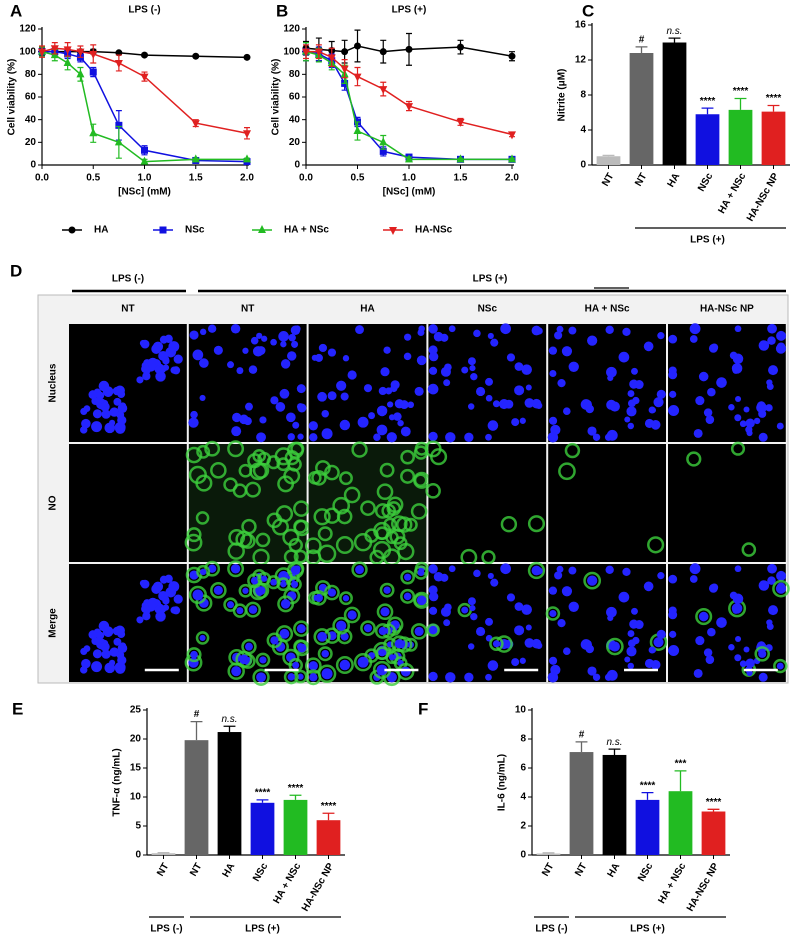 The height and width of the screenshot is (940, 803). What do you see at coordinates (27, 51) in the screenshot?
I see `y-tick-label: 100` at bounding box center [27, 51].